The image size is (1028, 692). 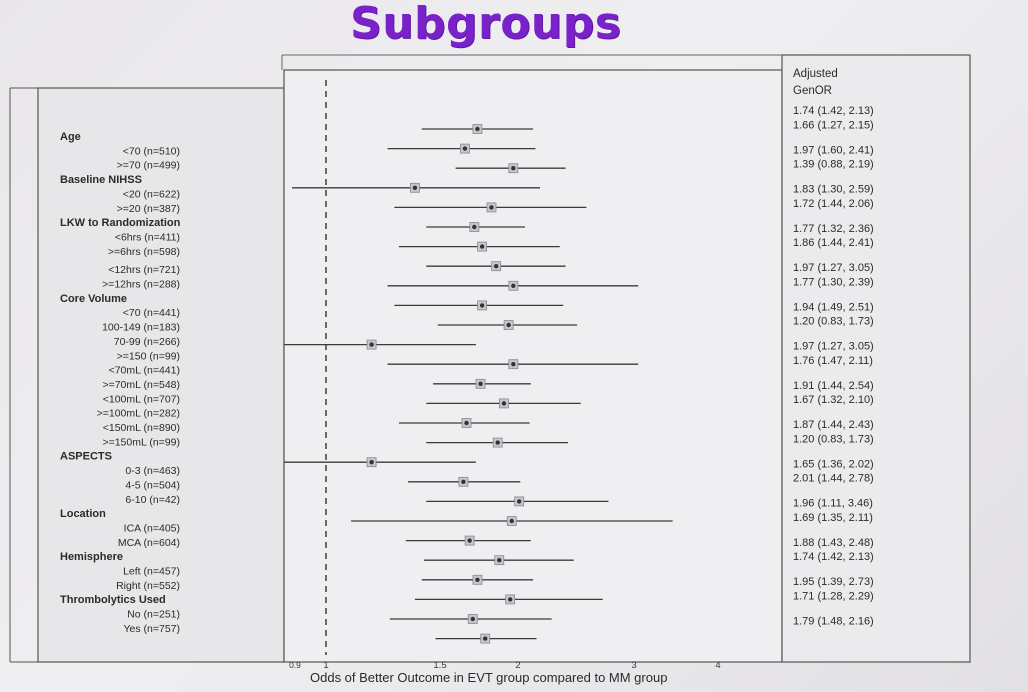 I want to click on row-heading: Hemisphere, so click(x=91, y=557).